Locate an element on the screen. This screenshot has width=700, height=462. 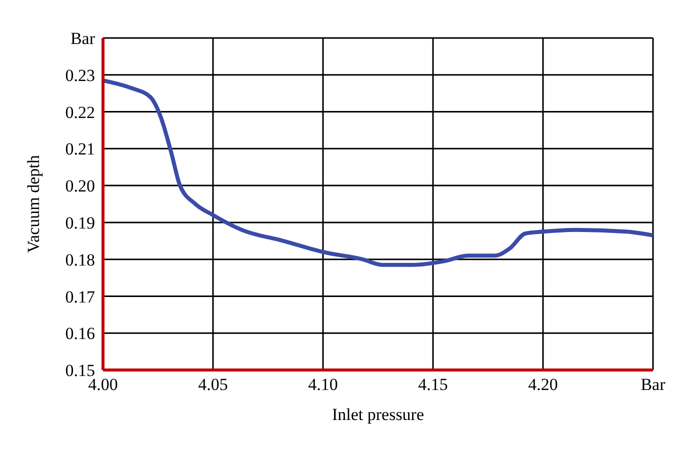
y-tick-label: 0.23 is located at coordinates (80, 75).